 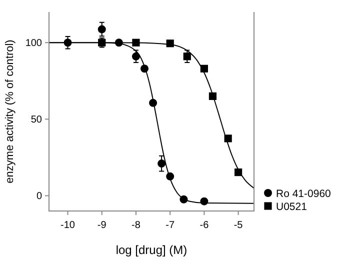 What do you see at coordinates (239, 225) in the screenshot?
I see `x-tick-label: -5` at bounding box center [239, 225].